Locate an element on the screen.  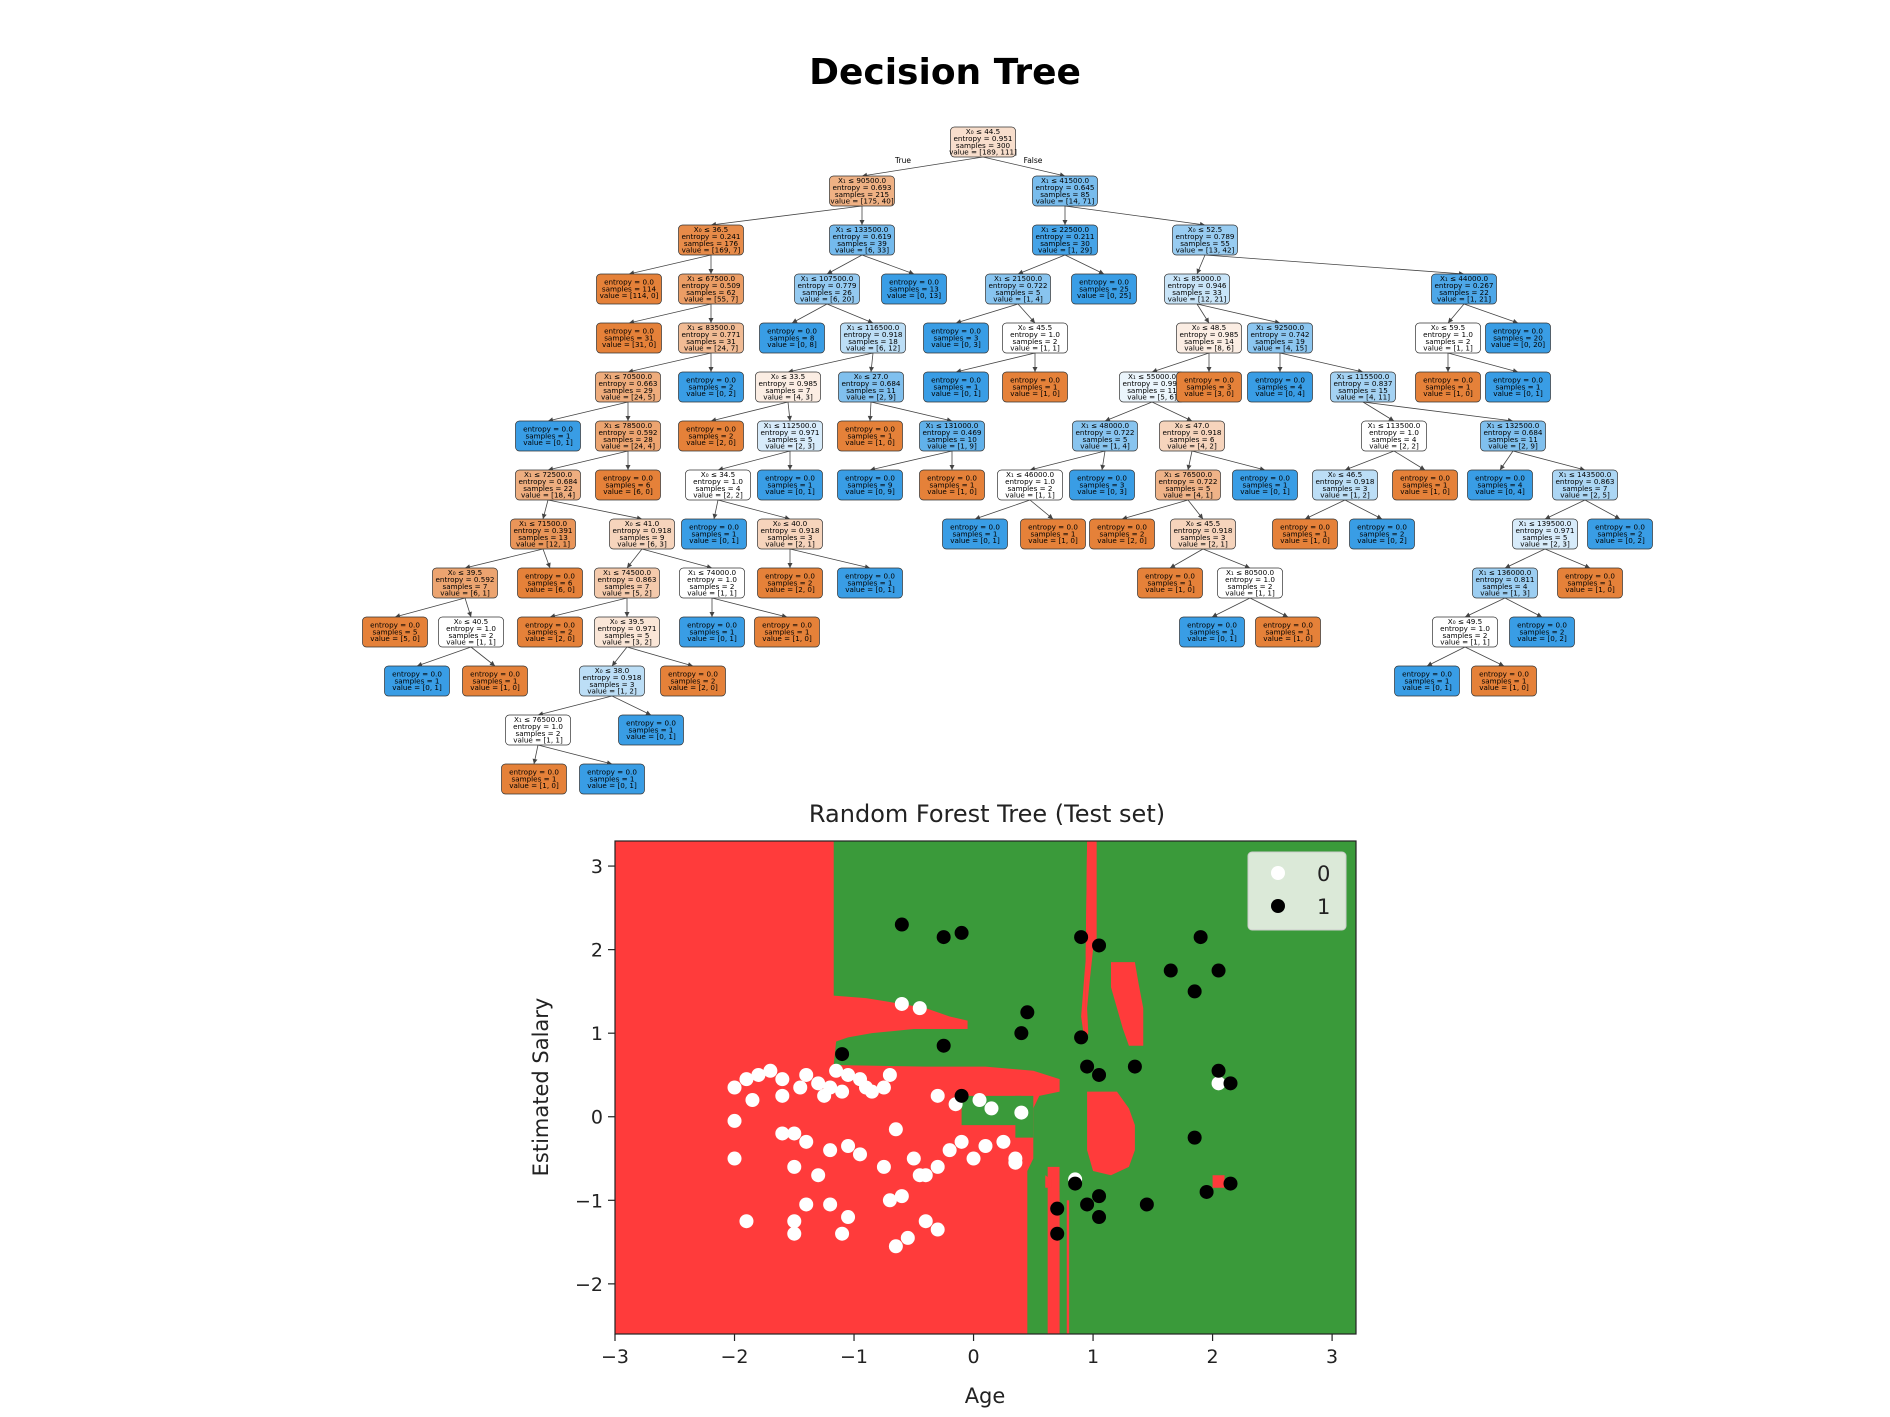
tree-node-line: entropy = 1.0 is located at coordinates (1394, 432).